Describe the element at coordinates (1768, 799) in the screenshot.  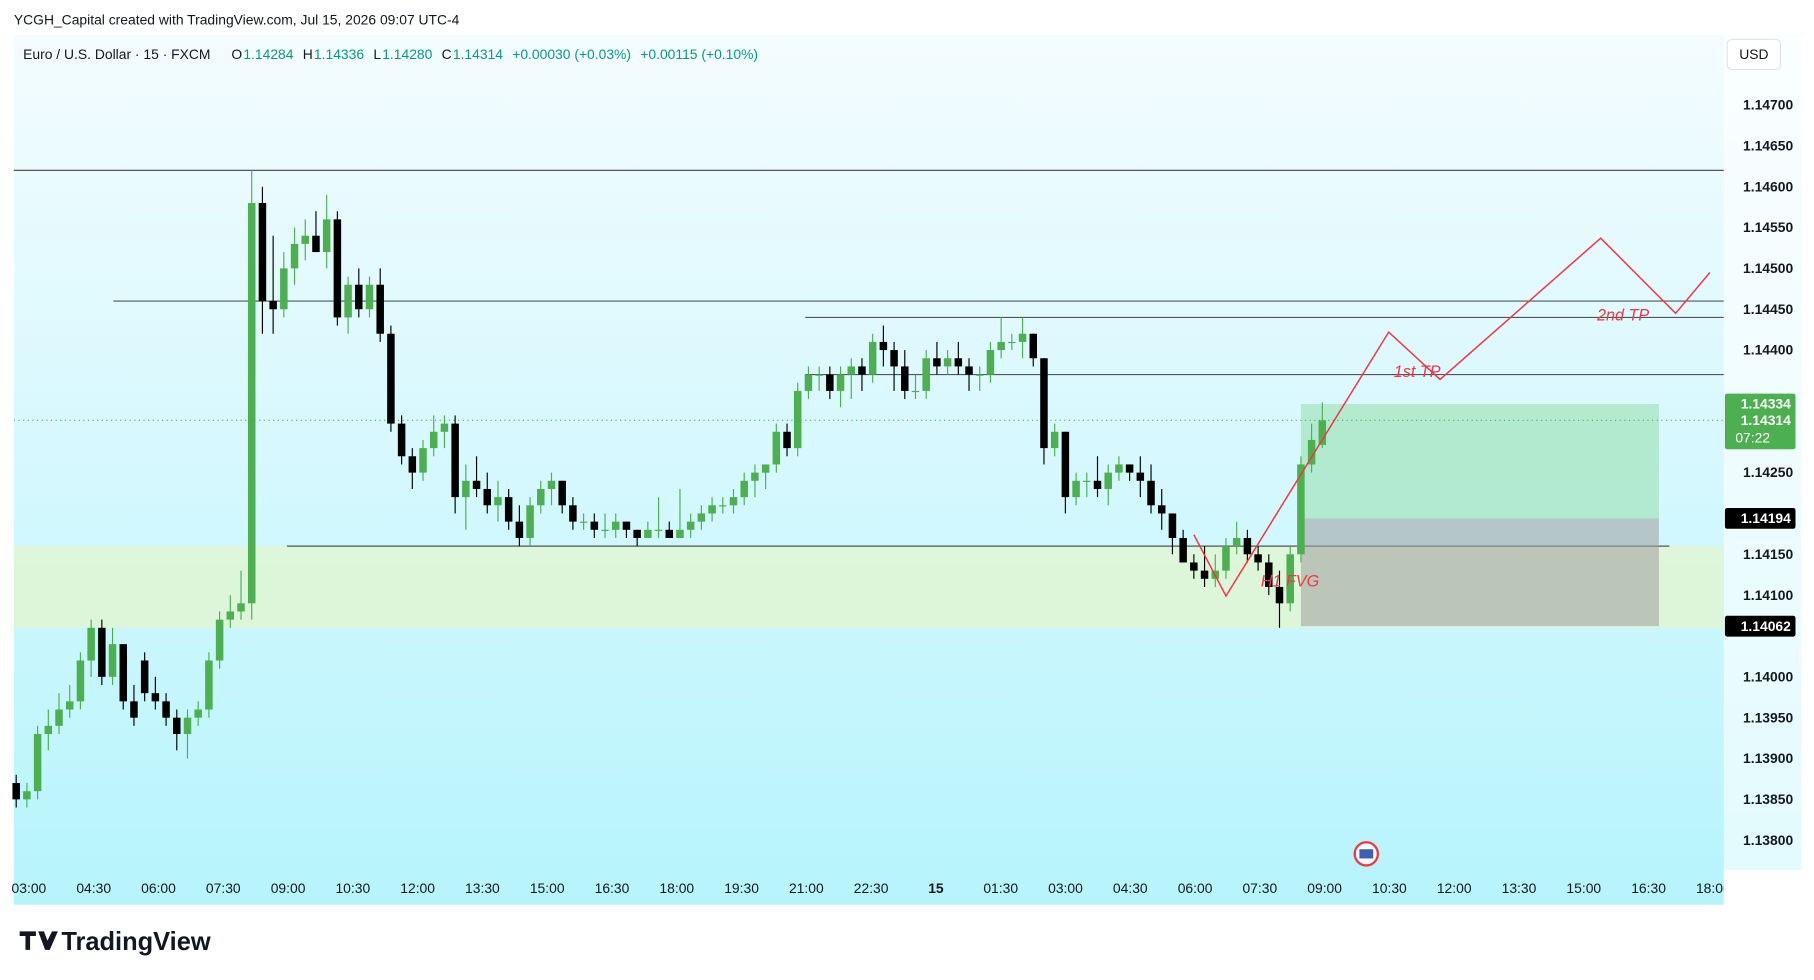
I see `y-tick-label: 1.13850` at that location.